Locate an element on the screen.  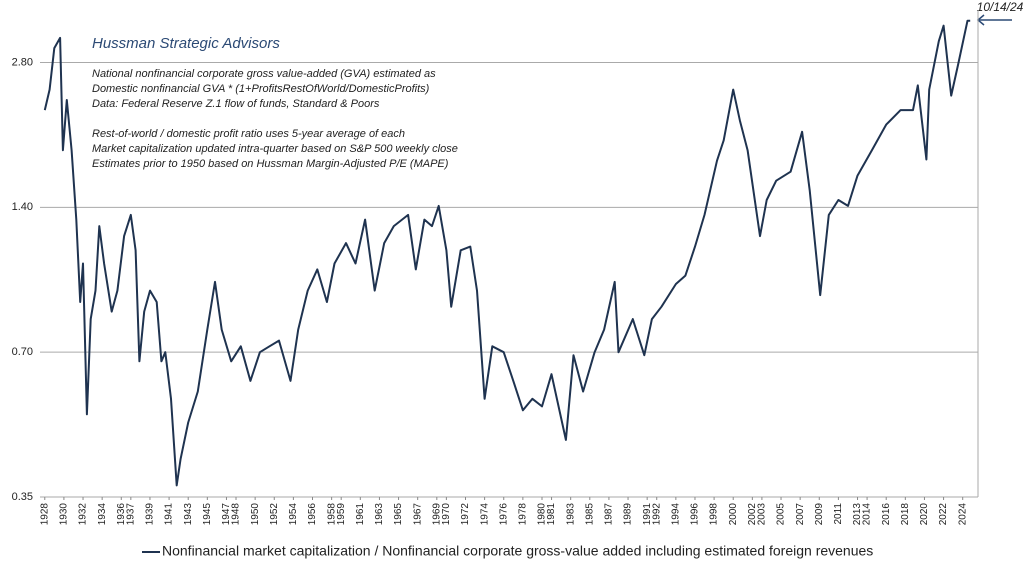
x-tick-label: 1928 is located at coordinates (44, 514).